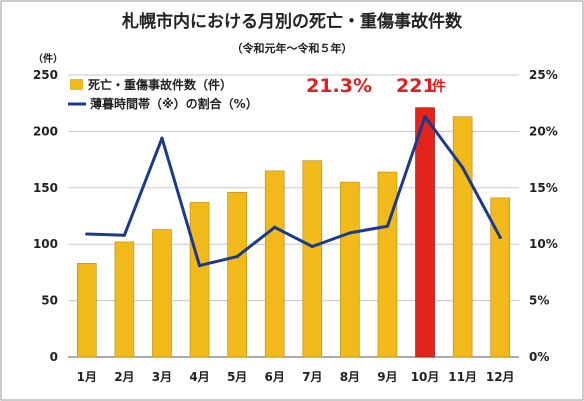  What do you see at coordinates (48, 58) in the screenshot?
I see `y-left-unit: （件）` at bounding box center [48, 58].